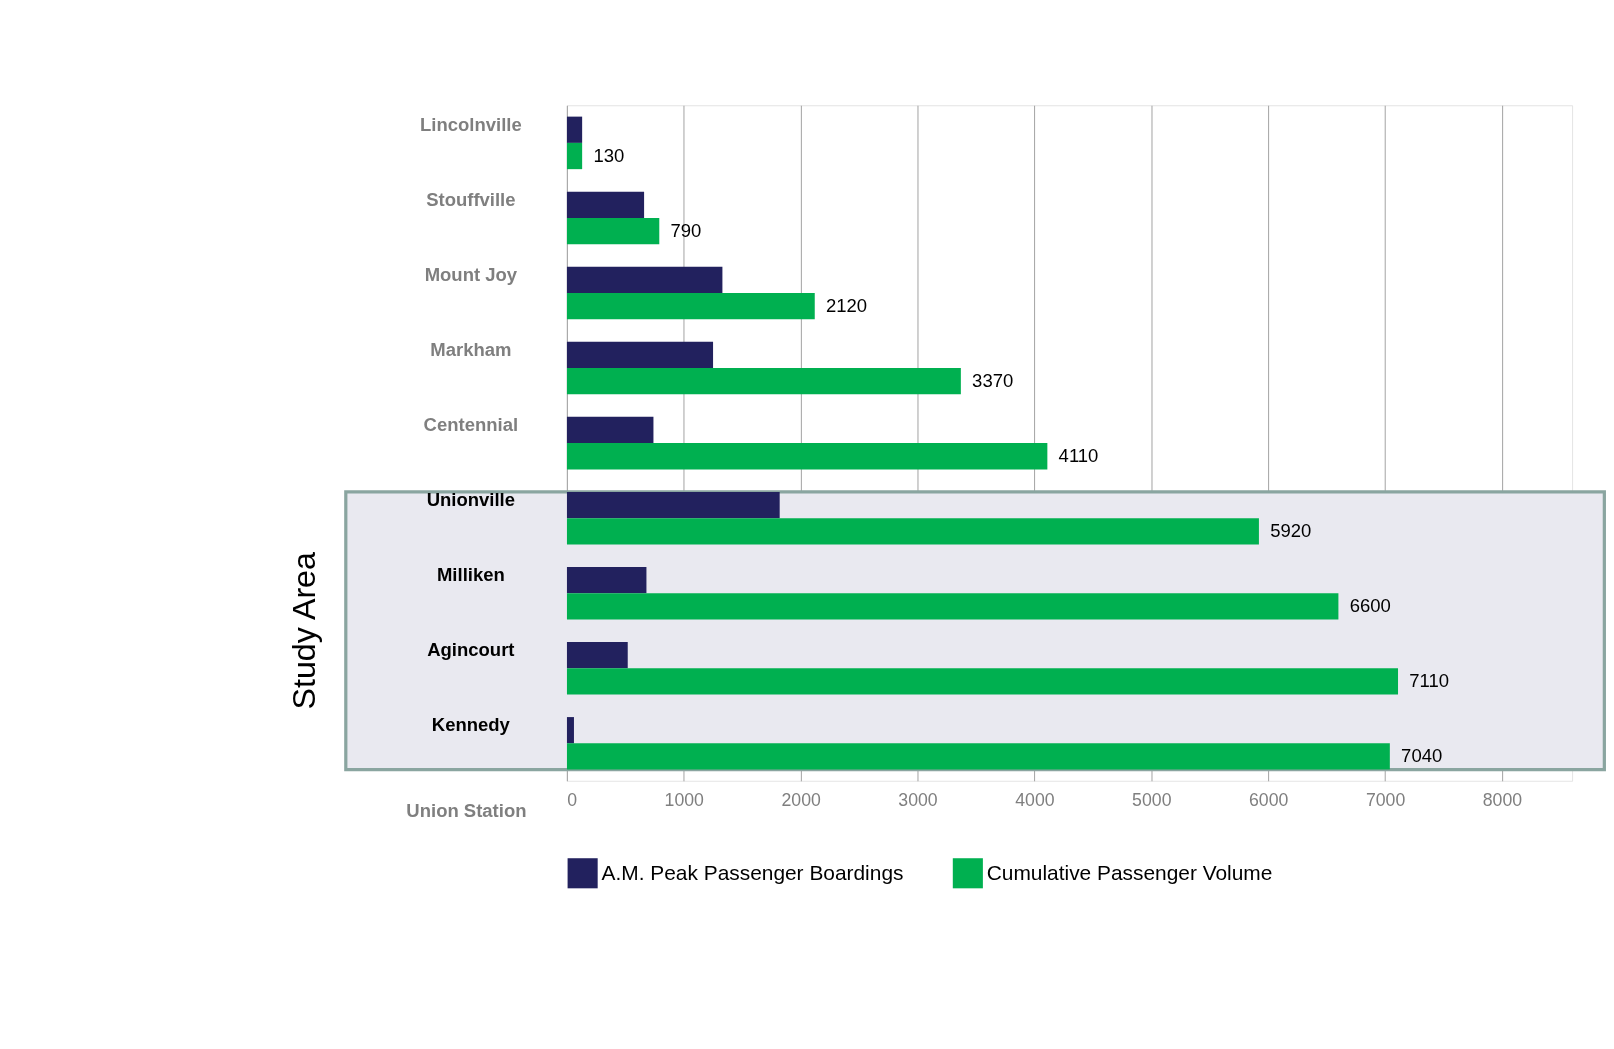 The image size is (1614, 1049). What do you see at coordinates (847, 305) in the screenshot?
I see `data-label: 2120` at bounding box center [847, 305].